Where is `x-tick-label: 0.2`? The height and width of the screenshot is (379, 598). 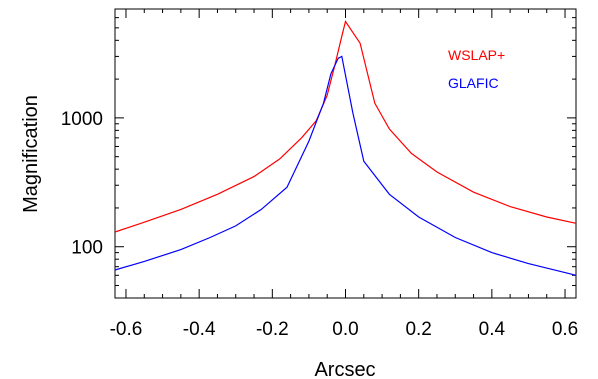
x-tick-label: 0.2 is located at coordinates (418, 329).